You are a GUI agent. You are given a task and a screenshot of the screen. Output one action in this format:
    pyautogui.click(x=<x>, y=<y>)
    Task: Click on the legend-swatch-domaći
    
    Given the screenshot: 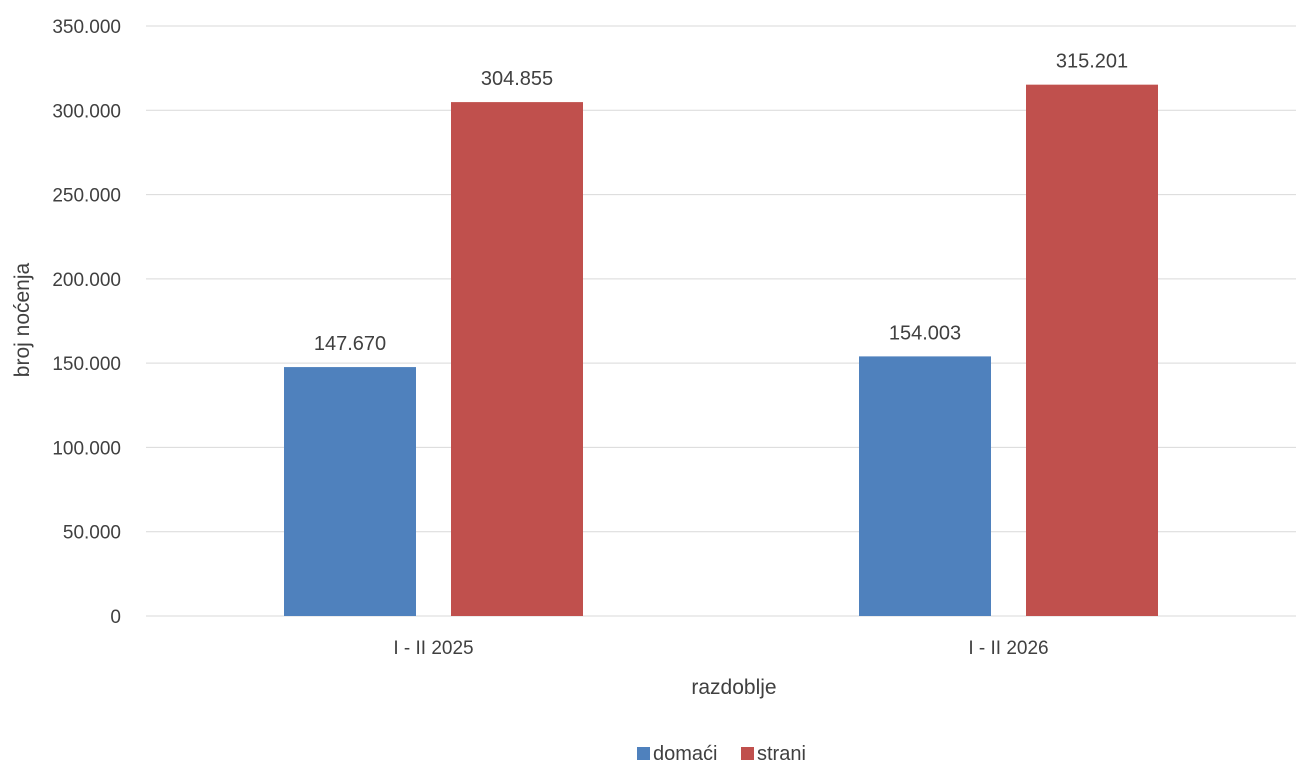 What is the action you would take?
    pyautogui.click(x=643, y=753)
    